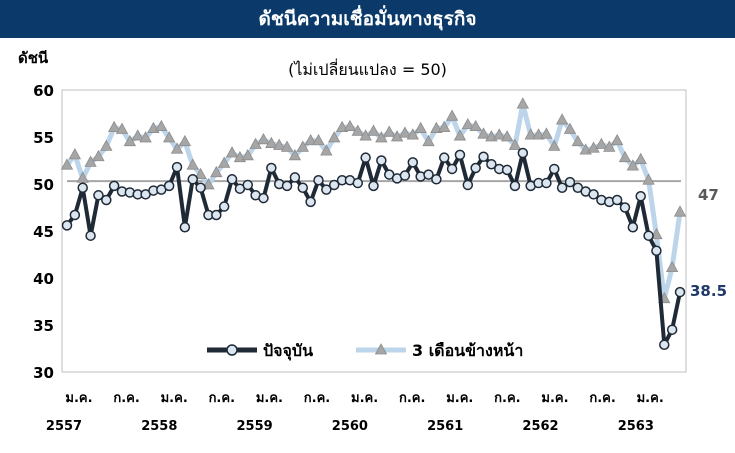 The height and width of the screenshot is (453, 735). What do you see at coordinates (43, 185) in the screenshot?
I see `y-tick-label: 50` at bounding box center [43, 185].